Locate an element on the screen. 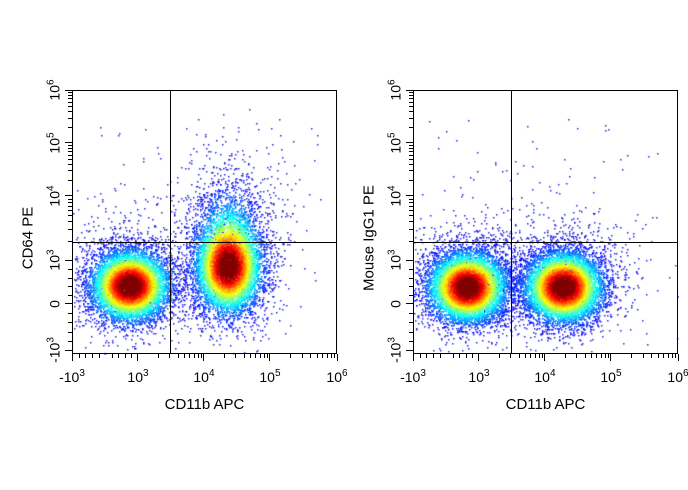 This screenshot has width=688, height=490. y-axis-label: CD64 PE is located at coordinates (28, 238).